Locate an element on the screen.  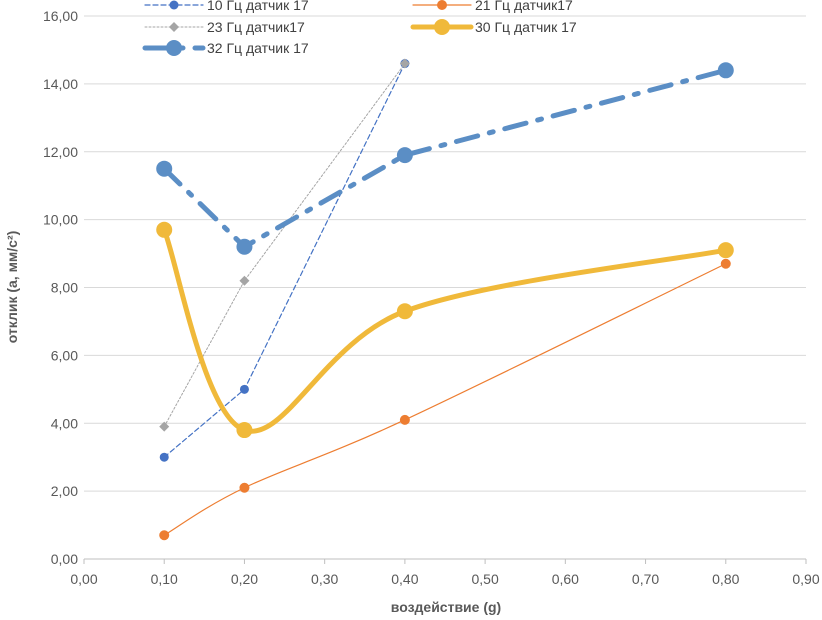
x-tick-label: 0,70 is located at coordinates (645, 579).